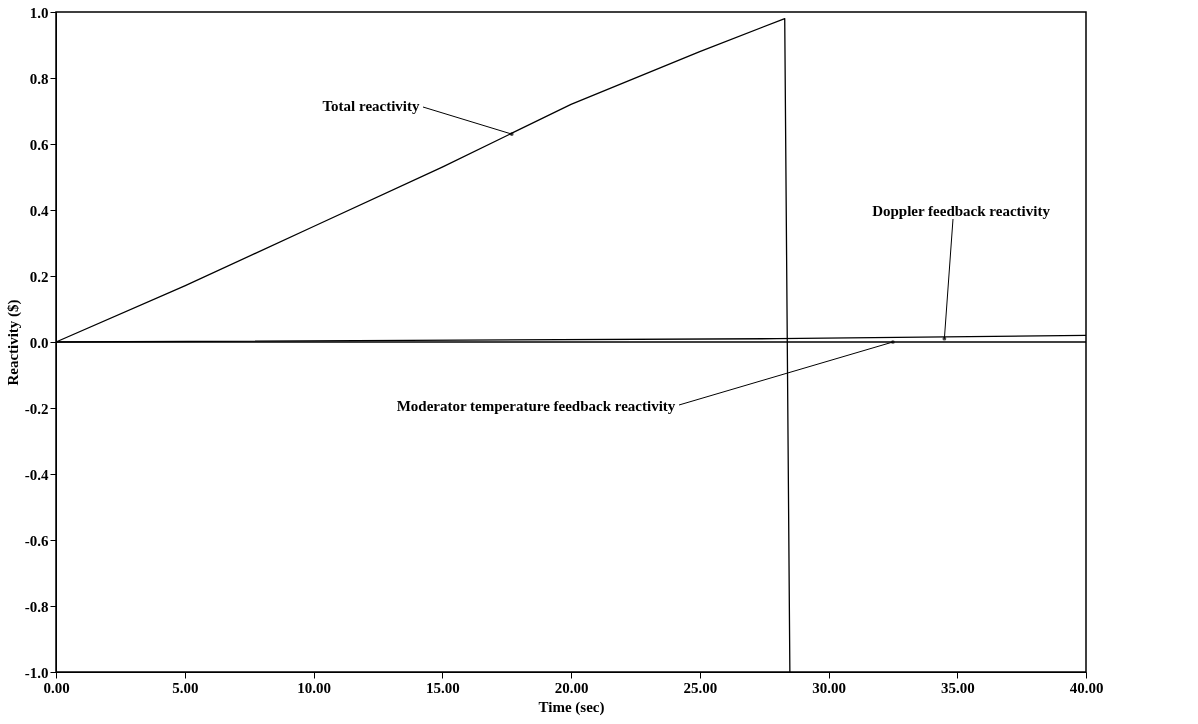  Describe the element at coordinates (961, 211) in the screenshot. I see `annotation: Doppler feedback reactivity` at that location.